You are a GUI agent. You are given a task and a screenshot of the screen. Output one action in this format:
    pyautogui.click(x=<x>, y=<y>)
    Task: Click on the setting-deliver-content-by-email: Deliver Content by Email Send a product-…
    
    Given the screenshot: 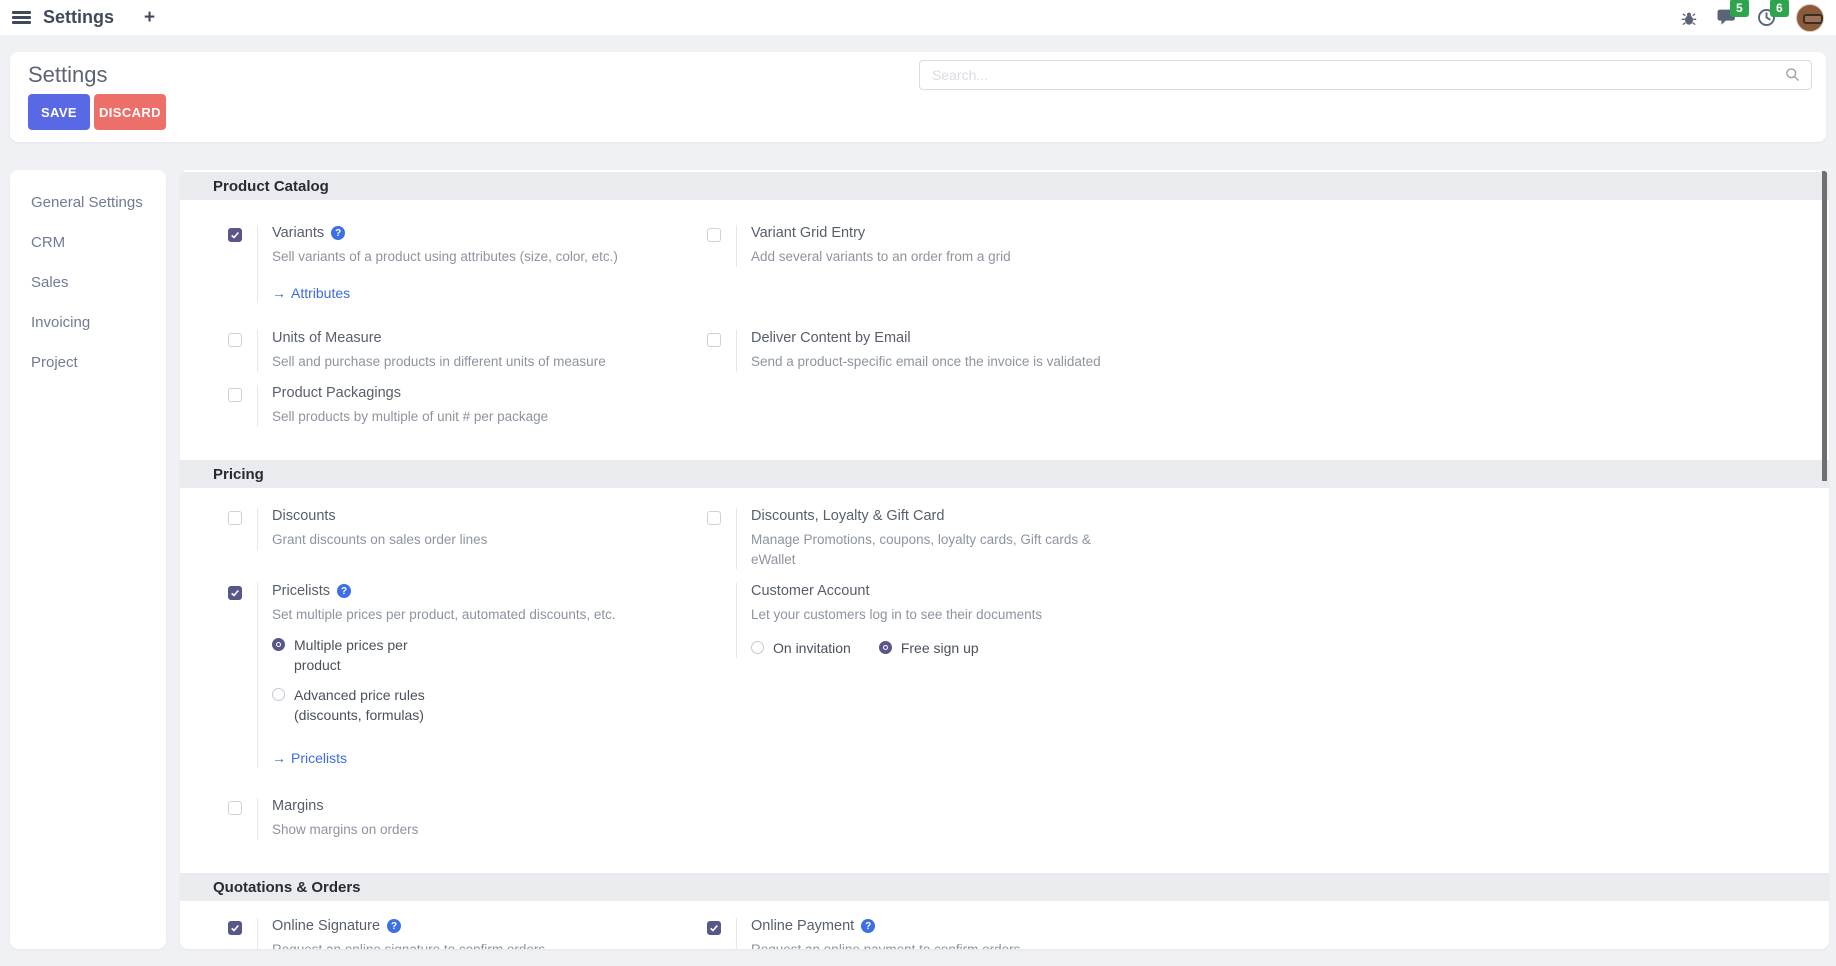 What is the action you would take?
    pyautogui.click(x=916, y=351)
    